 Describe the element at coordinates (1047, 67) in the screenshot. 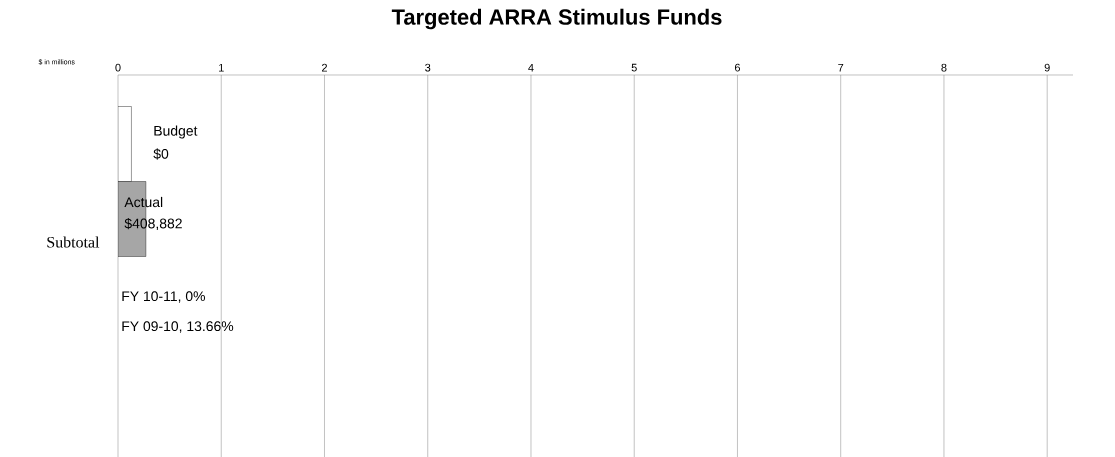

I see `x-tick-label: 9` at that location.